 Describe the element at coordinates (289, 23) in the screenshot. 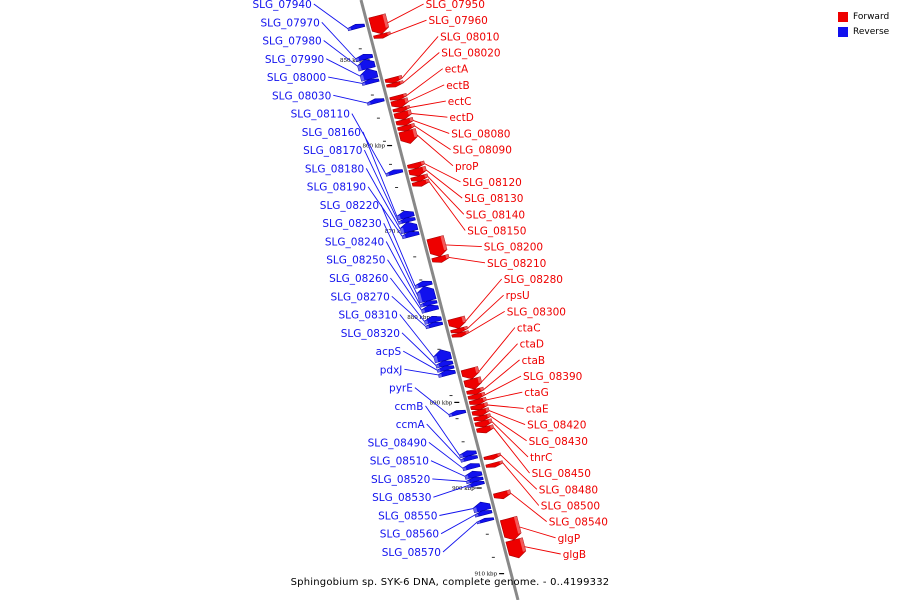

I see `gene-label-slg-07970: SLG_07970` at that location.